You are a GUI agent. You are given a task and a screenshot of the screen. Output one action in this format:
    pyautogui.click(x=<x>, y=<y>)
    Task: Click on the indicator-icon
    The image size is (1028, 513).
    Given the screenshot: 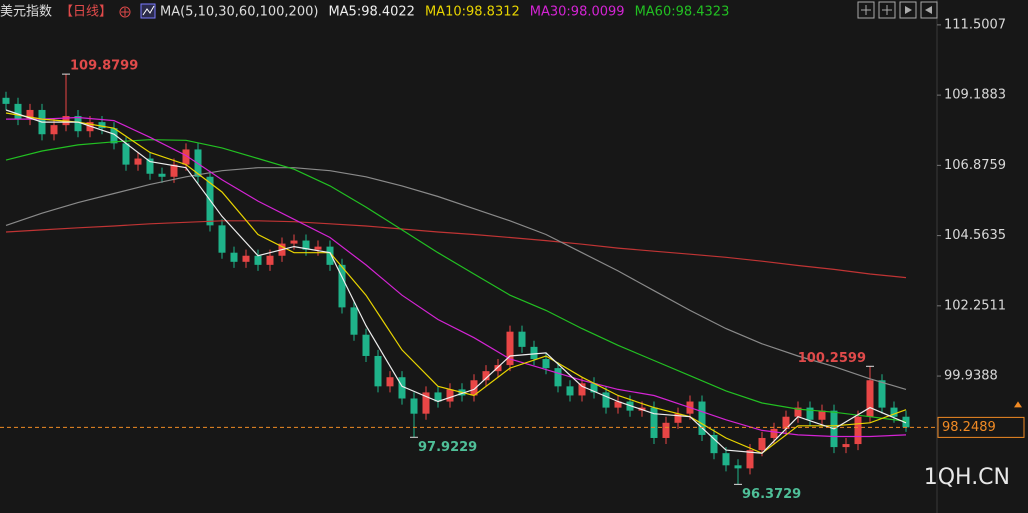 What is the action you would take?
    pyautogui.click(x=148, y=11)
    